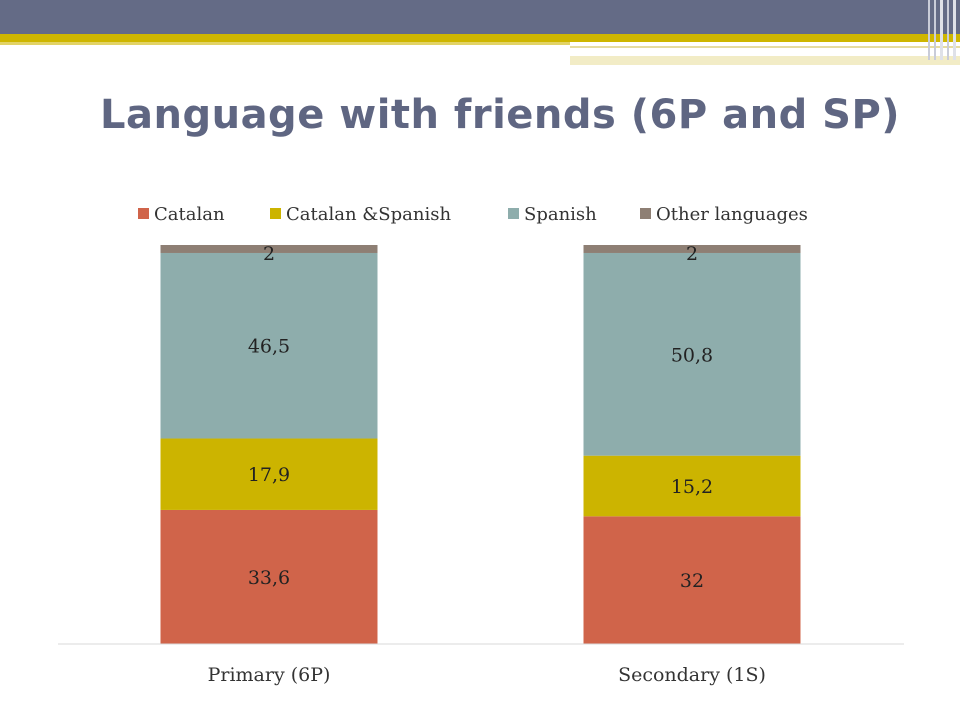 The width and height of the screenshot is (960, 720). I want to click on x-tick-label-secondary-1s: Secondary (1S), so click(692, 675).